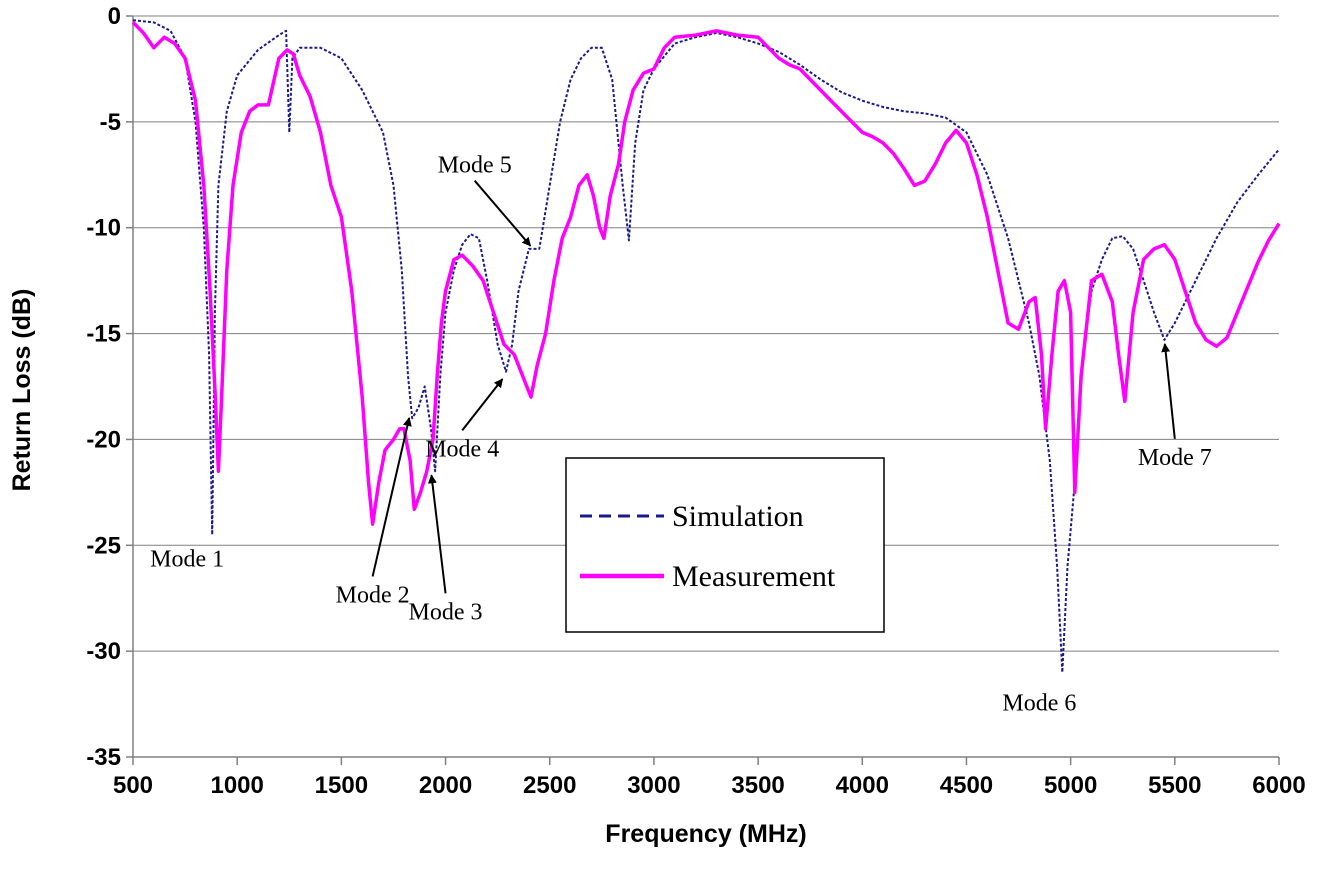  What do you see at coordinates (103, 334) in the screenshot?
I see `y-tick-label: -15` at bounding box center [103, 334].